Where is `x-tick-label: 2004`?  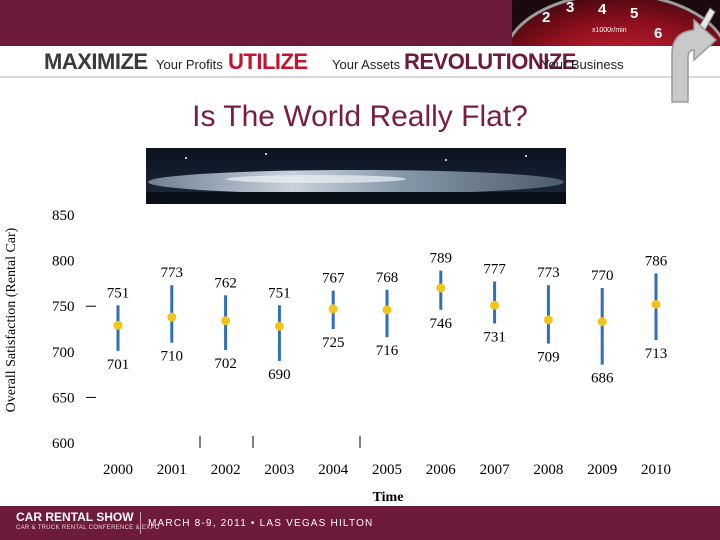 x-tick-label: 2004 is located at coordinates (333, 470).